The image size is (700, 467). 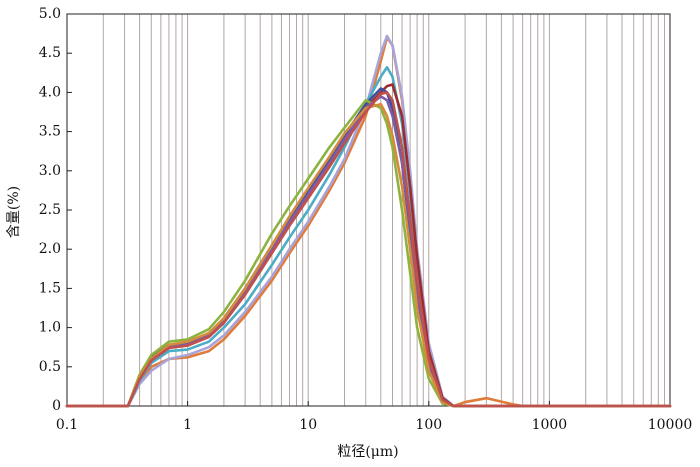 What do you see at coordinates (50, 249) in the screenshot?
I see `y-tick-label: 2.0` at bounding box center [50, 249].